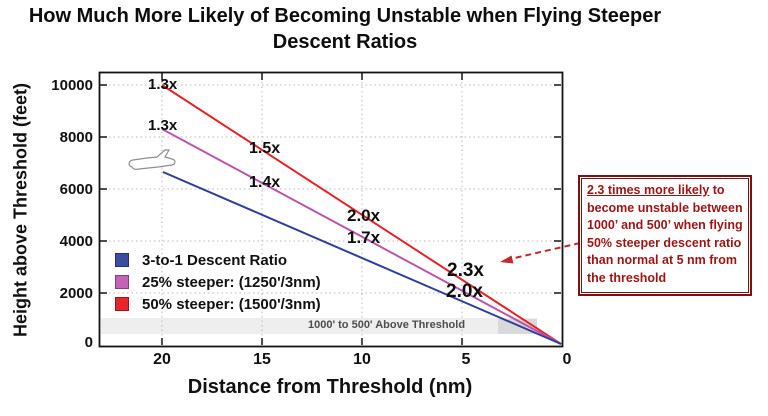 This screenshot has width=768, height=416. Describe the element at coordinates (163, 125) in the screenshot. I see `annotation-pink-20nm: 1.3x` at that location.